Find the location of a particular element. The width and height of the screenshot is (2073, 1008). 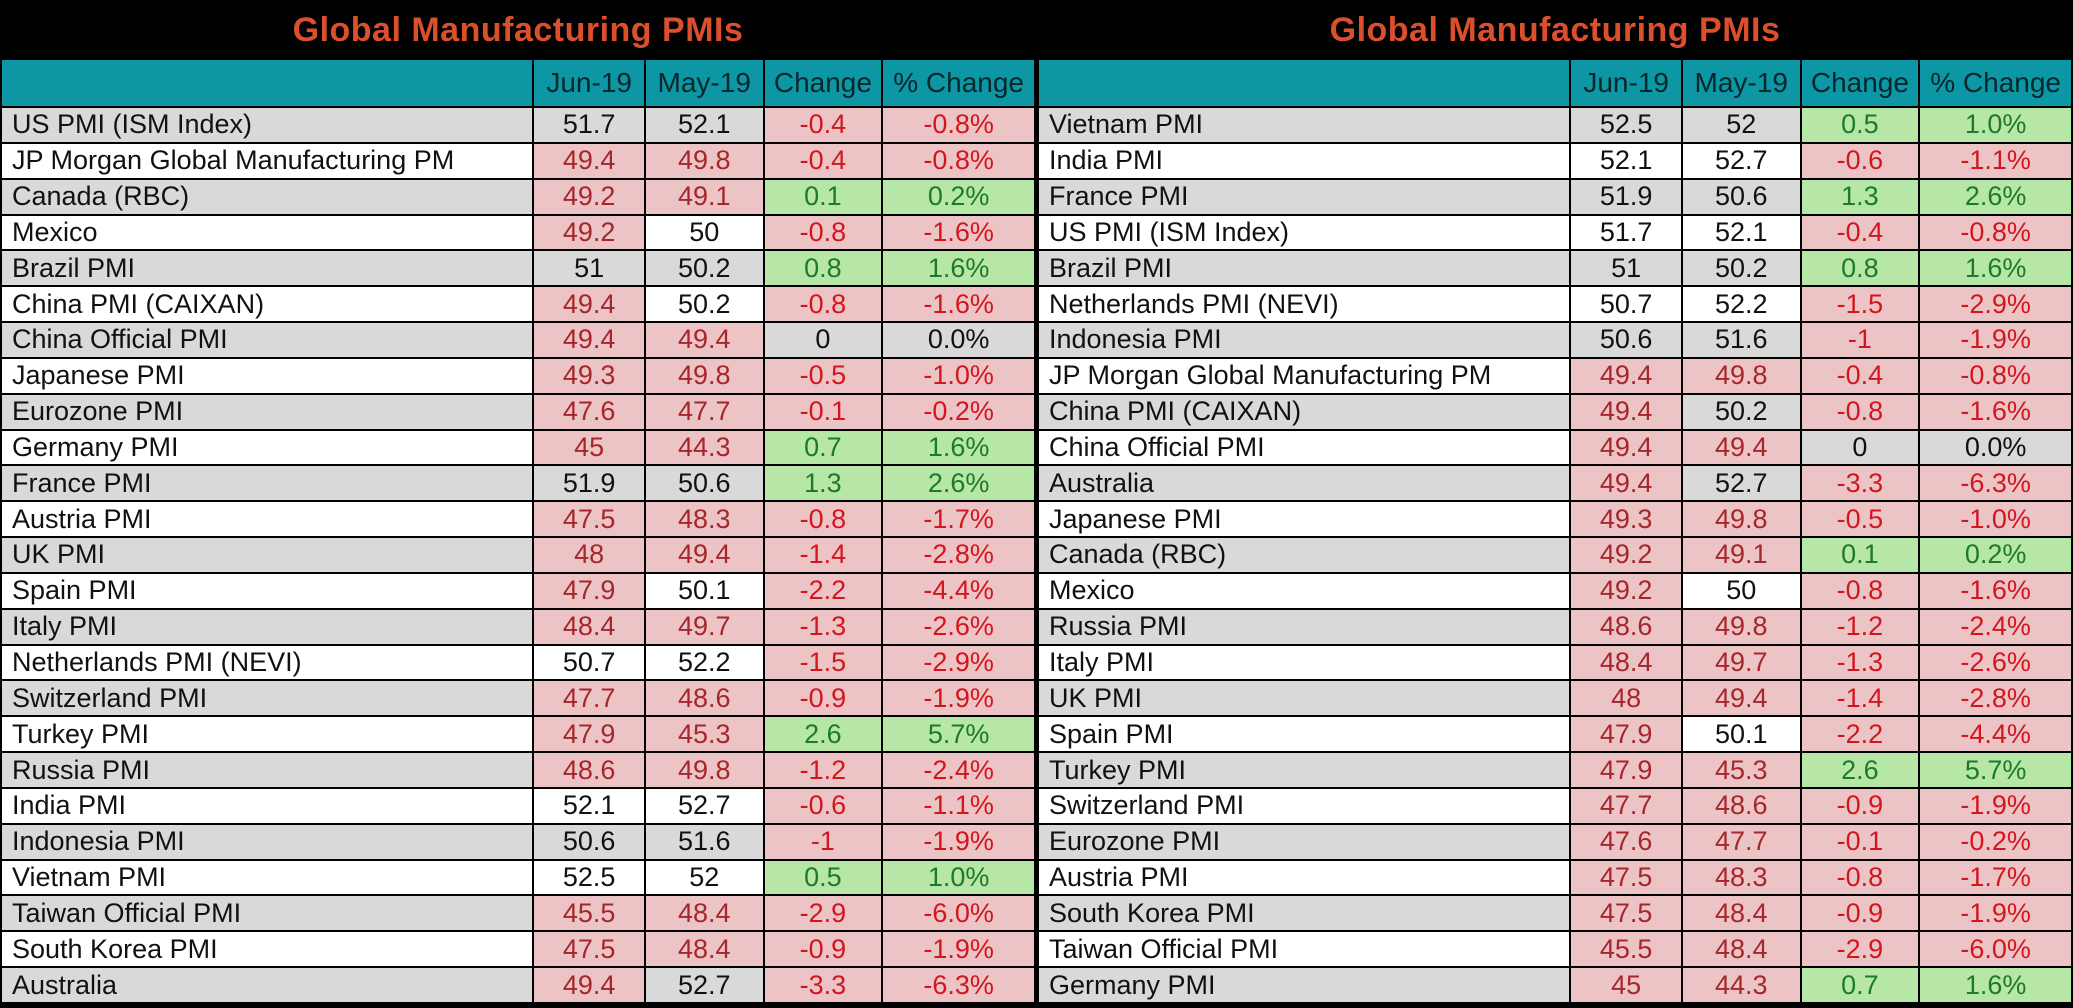

pct-change-cell: -1.0% is located at coordinates (957, 374).